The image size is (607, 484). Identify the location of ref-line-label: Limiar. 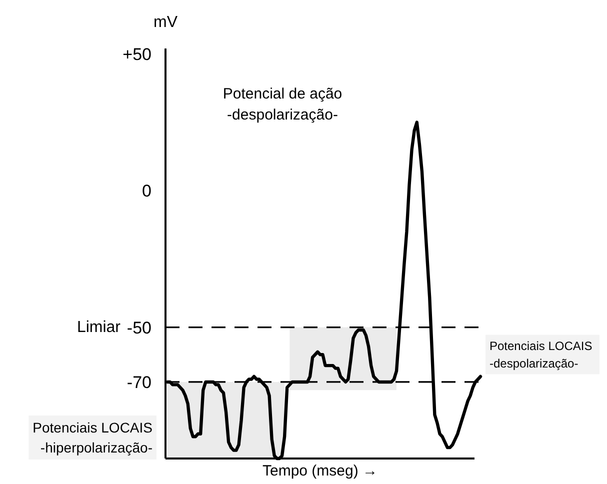
(99, 327).